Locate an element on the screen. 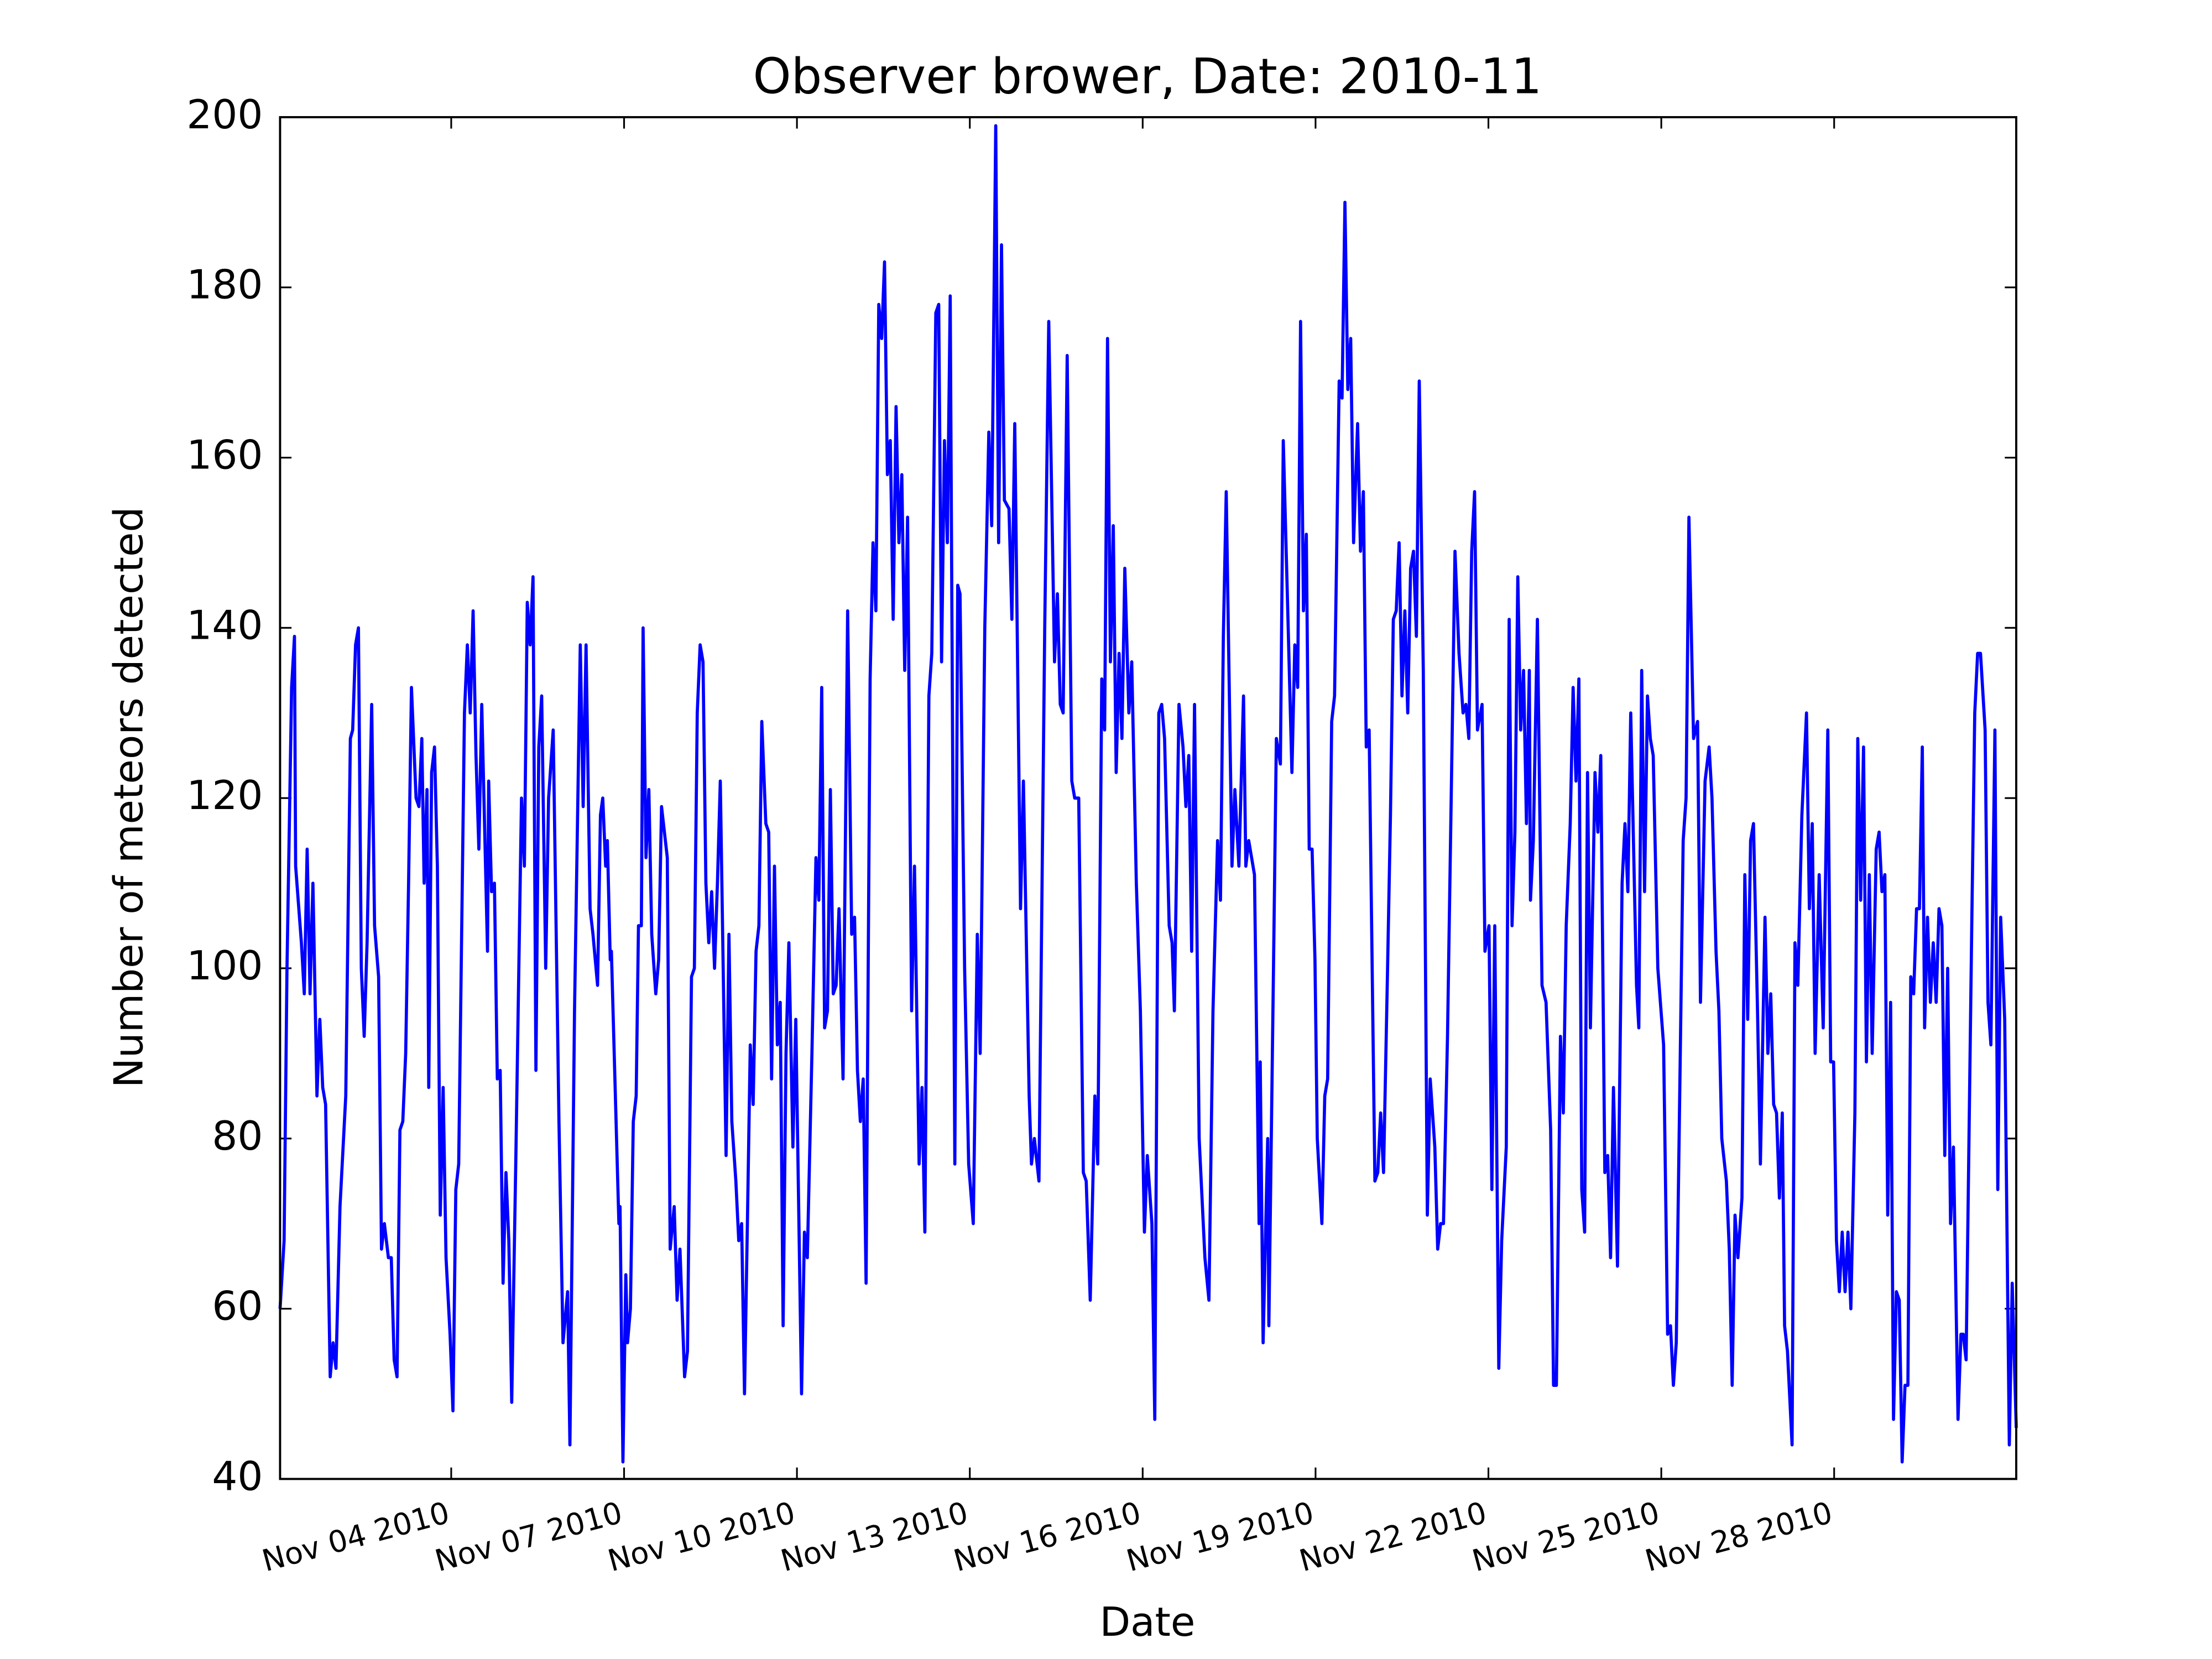  y-tick-label: 100 is located at coordinates (225, 966).